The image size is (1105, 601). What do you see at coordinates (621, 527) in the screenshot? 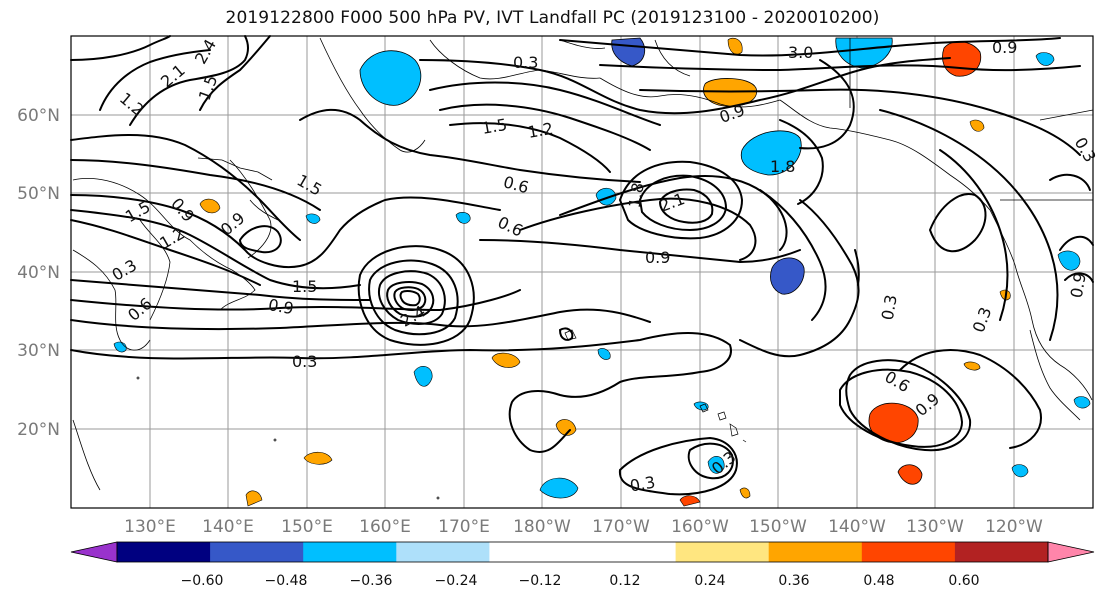
I see `lon-label: 170°W` at bounding box center [621, 527].